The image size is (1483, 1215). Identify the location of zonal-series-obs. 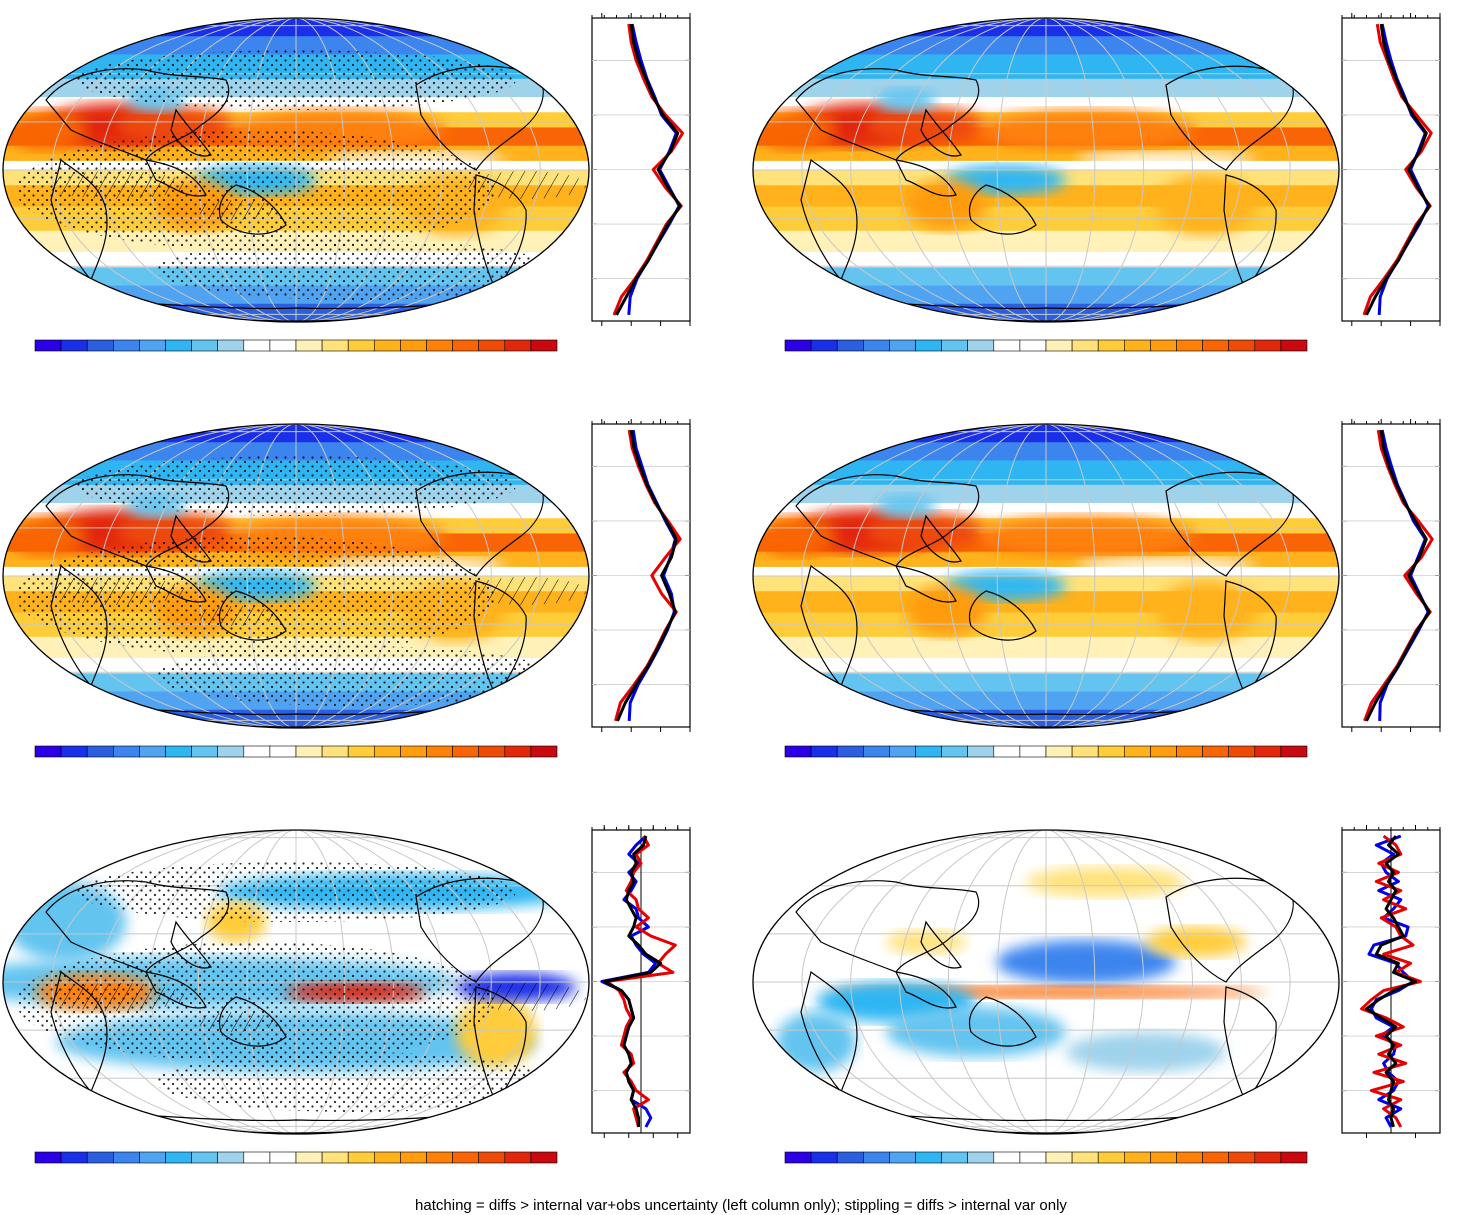
(1391, 981).